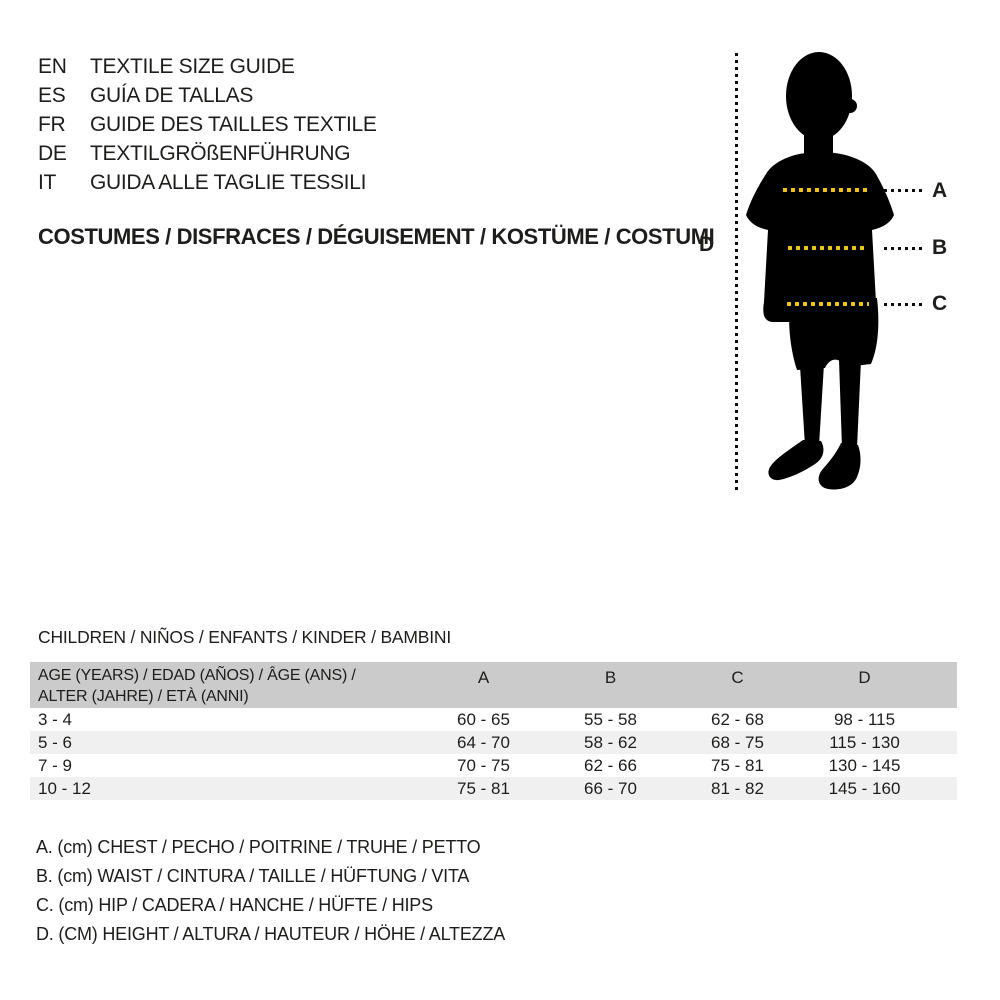 This screenshot has width=1000, height=1000. I want to click on header-spacer, so click(942, 685).